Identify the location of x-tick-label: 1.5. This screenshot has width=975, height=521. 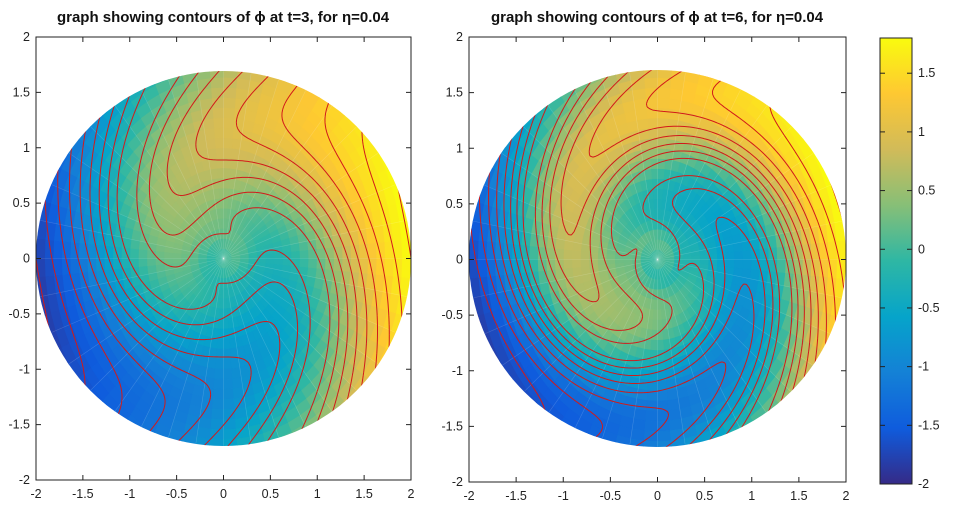
(363, 494).